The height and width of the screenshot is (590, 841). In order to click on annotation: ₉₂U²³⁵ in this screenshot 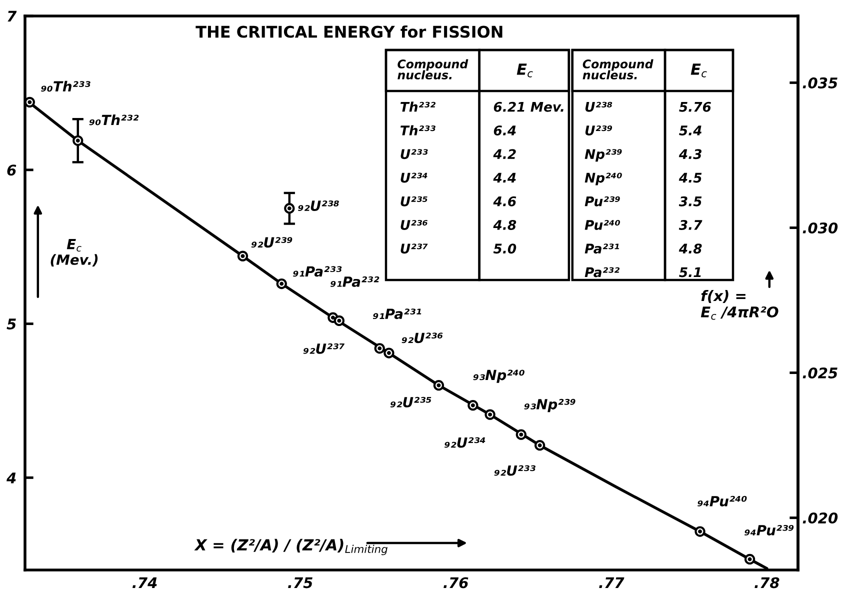, I will do `click(411, 402)`.